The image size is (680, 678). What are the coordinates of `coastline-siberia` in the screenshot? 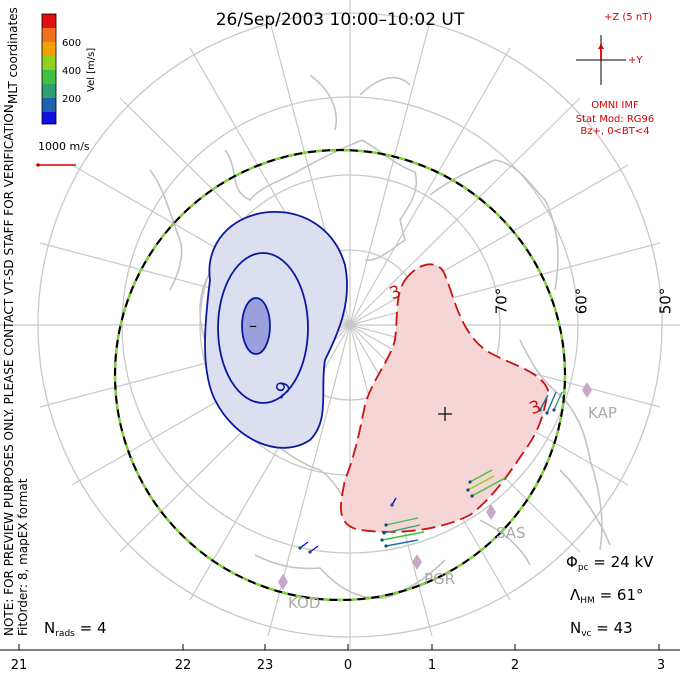 It's located at (494, 225).